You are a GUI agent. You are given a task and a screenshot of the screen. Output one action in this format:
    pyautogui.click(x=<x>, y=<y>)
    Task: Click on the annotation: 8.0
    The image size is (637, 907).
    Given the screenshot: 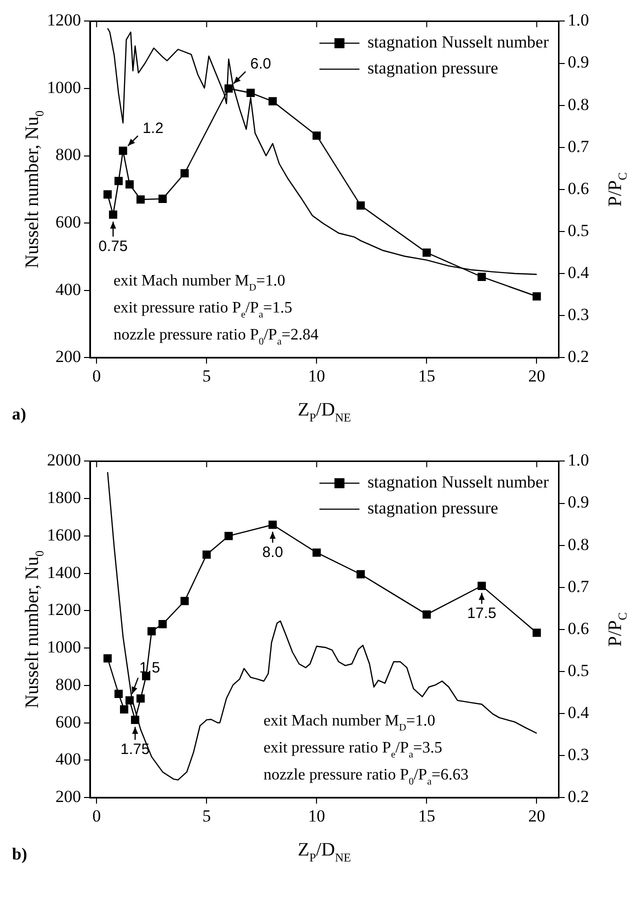 What is the action you would take?
    pyautogui.click(x=273, y=552)
    